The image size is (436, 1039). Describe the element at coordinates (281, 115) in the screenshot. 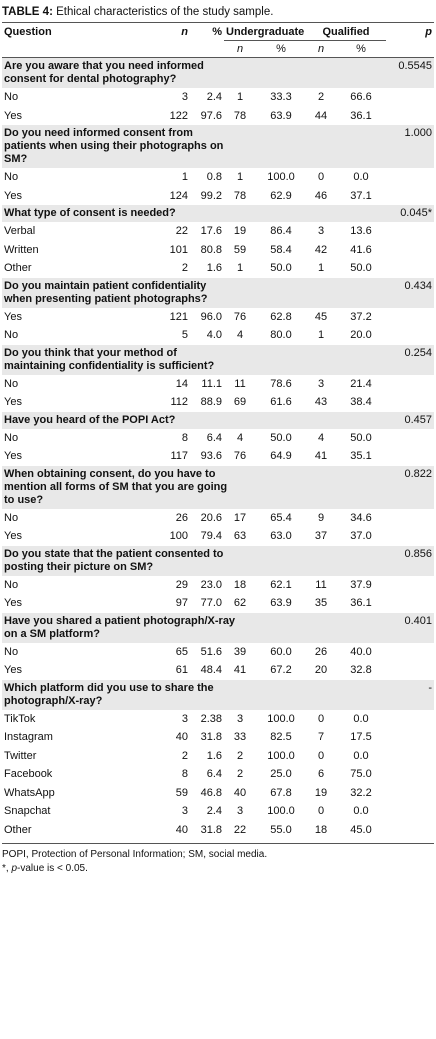

I see `answer-value: 63.9` at that location.